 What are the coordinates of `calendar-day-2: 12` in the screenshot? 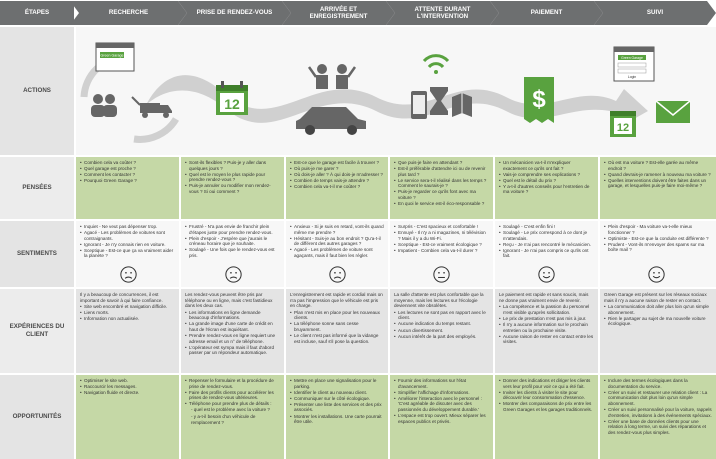 It's located at (623, 128).